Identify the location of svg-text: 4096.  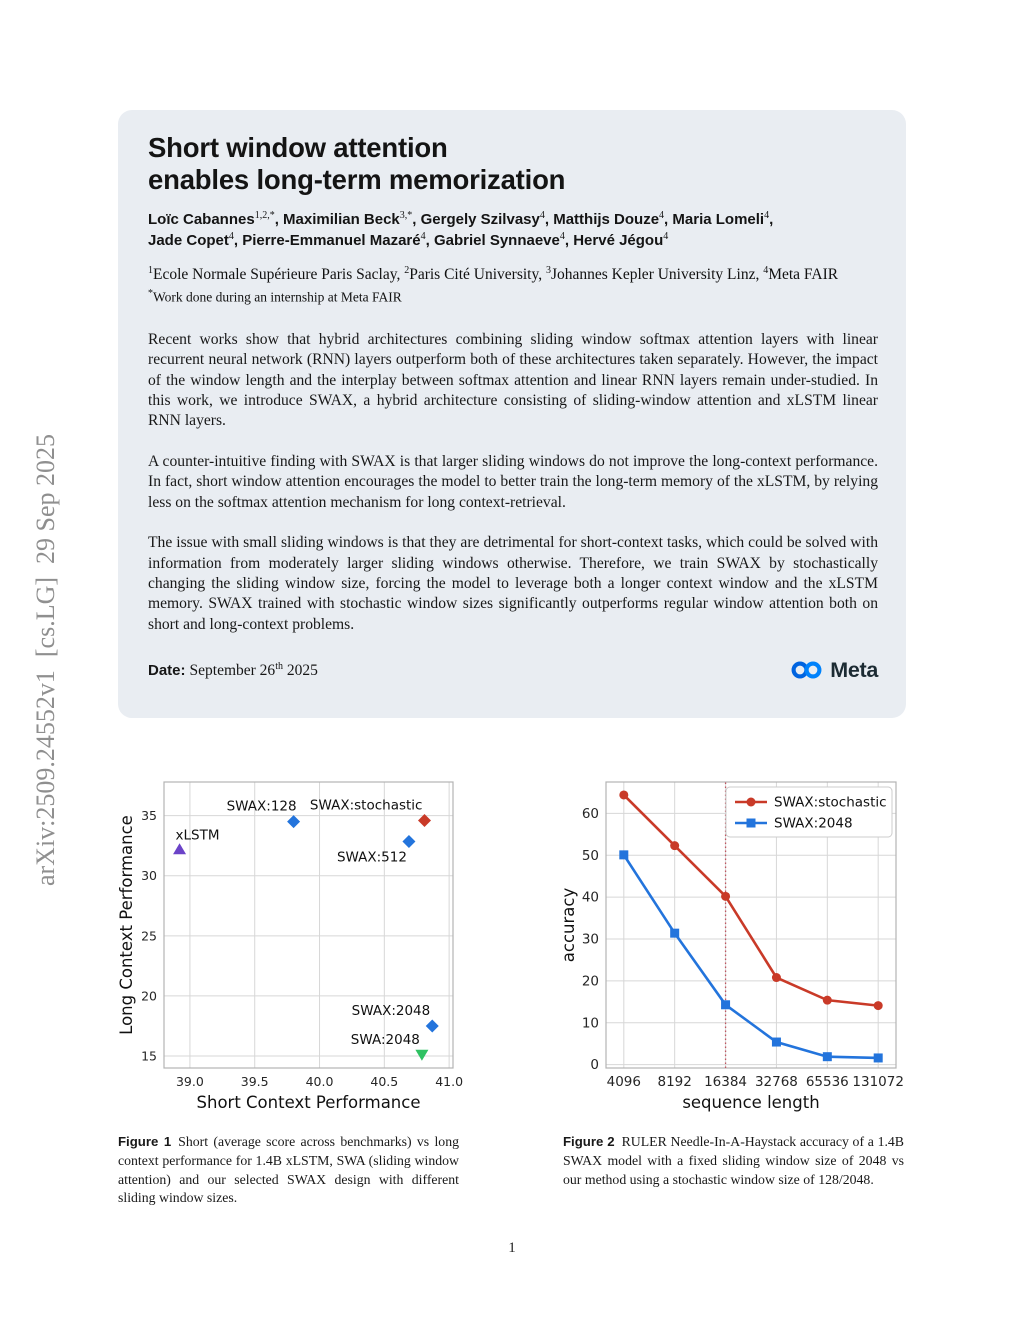
(624, 1082).